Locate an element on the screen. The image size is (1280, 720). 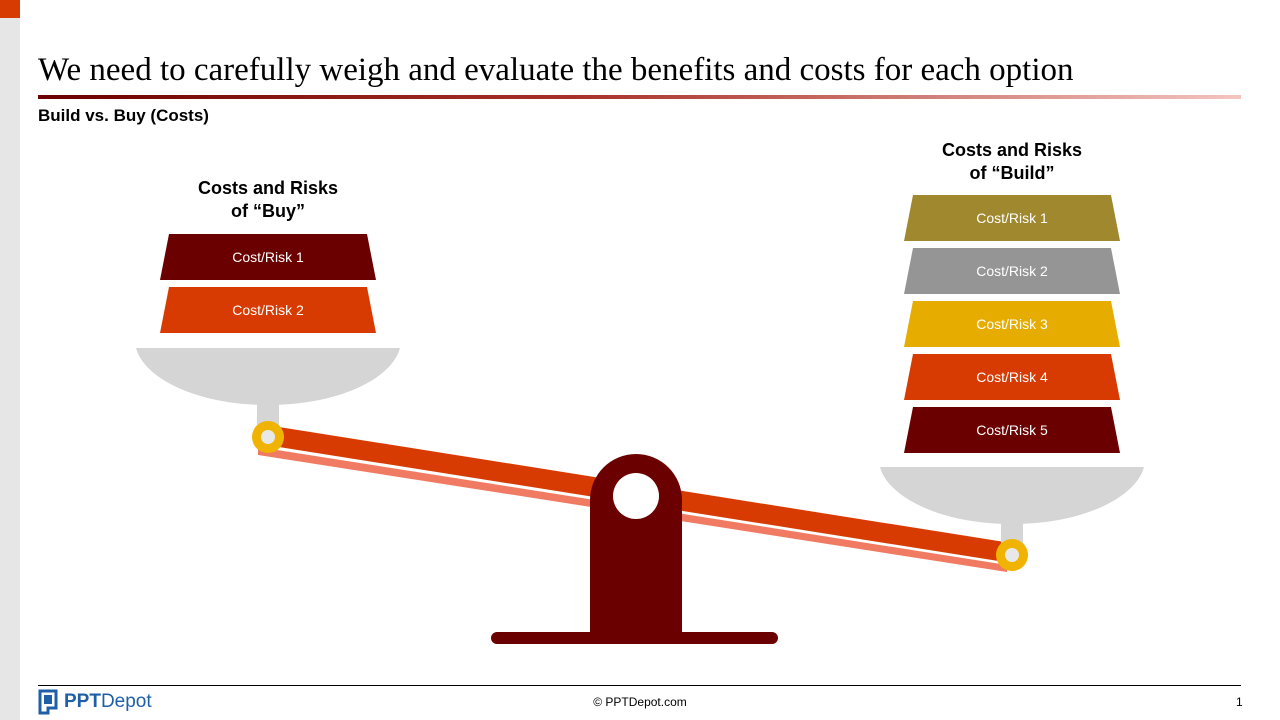
left-accent-strip is located at coordinates (10, 360).